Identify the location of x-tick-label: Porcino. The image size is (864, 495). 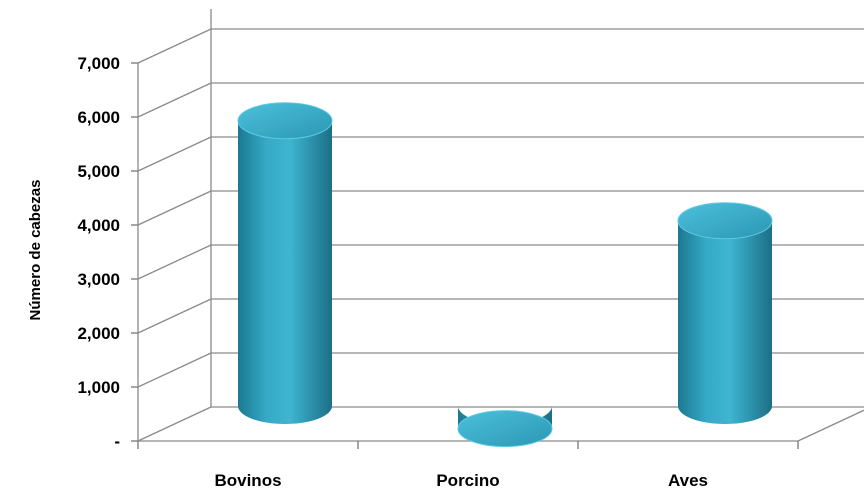
(467, 480).